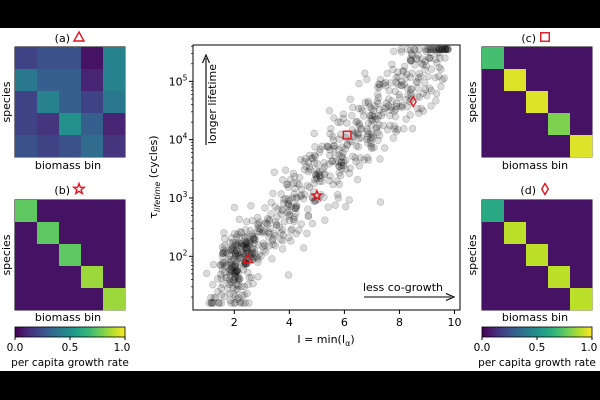 The width and height of the screenshot is (600, 400). I want to click on panel-c-cell-r2-c0, so click(493, 102).